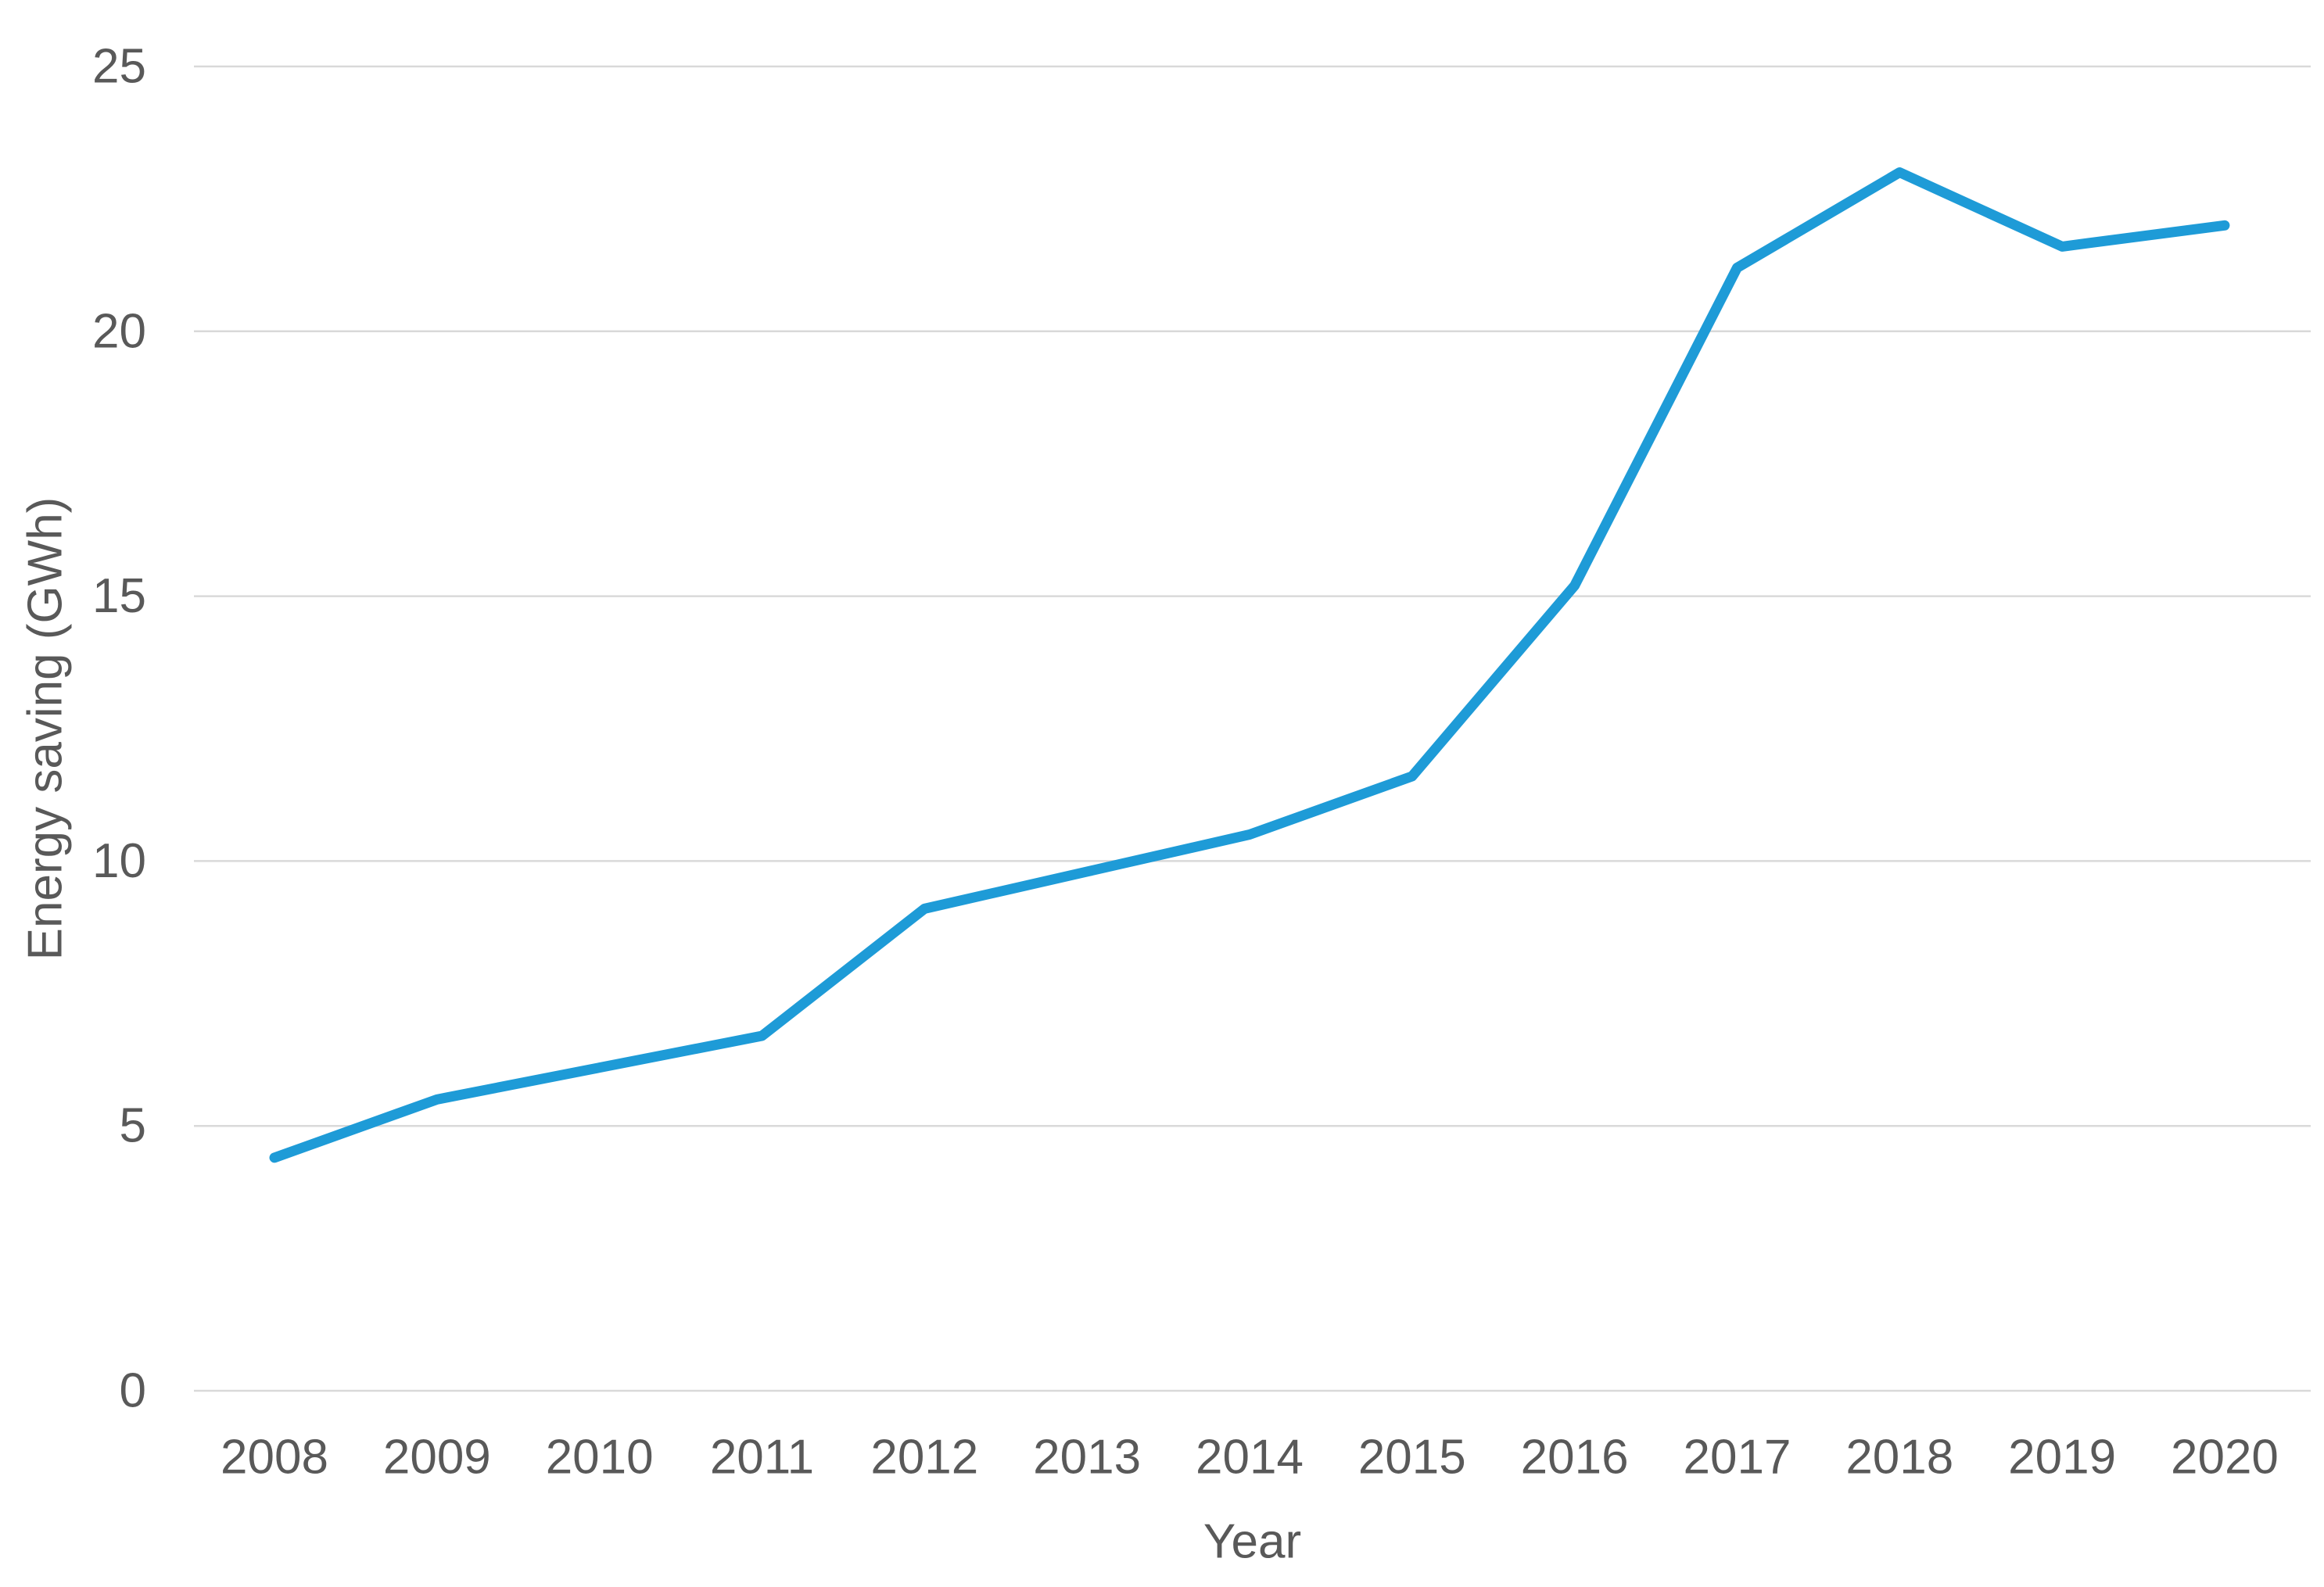 Image resolution: width=2324 pixels, height=1587 pixels. Describe the element at coordinates (119, 331) in the screenshot. I see `y-tick-label: 20` at that location.